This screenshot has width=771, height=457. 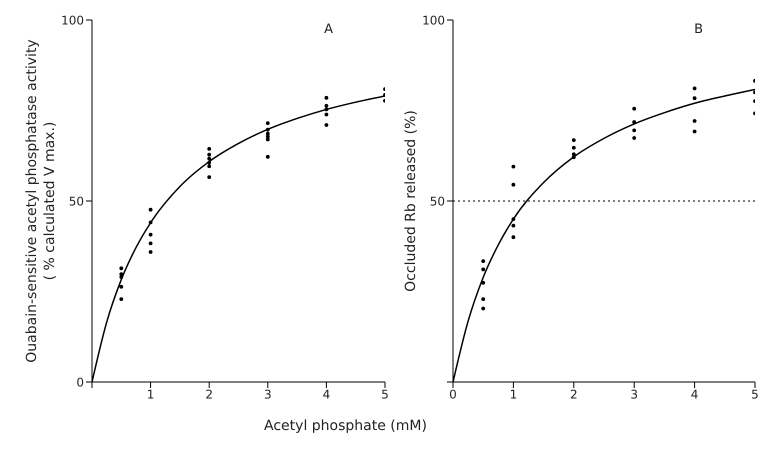 I want to click on y-axis-title: Ouabain-sensitive acetyl phosphatase activity ( % calculated V max.), so click(x=41, y=201).